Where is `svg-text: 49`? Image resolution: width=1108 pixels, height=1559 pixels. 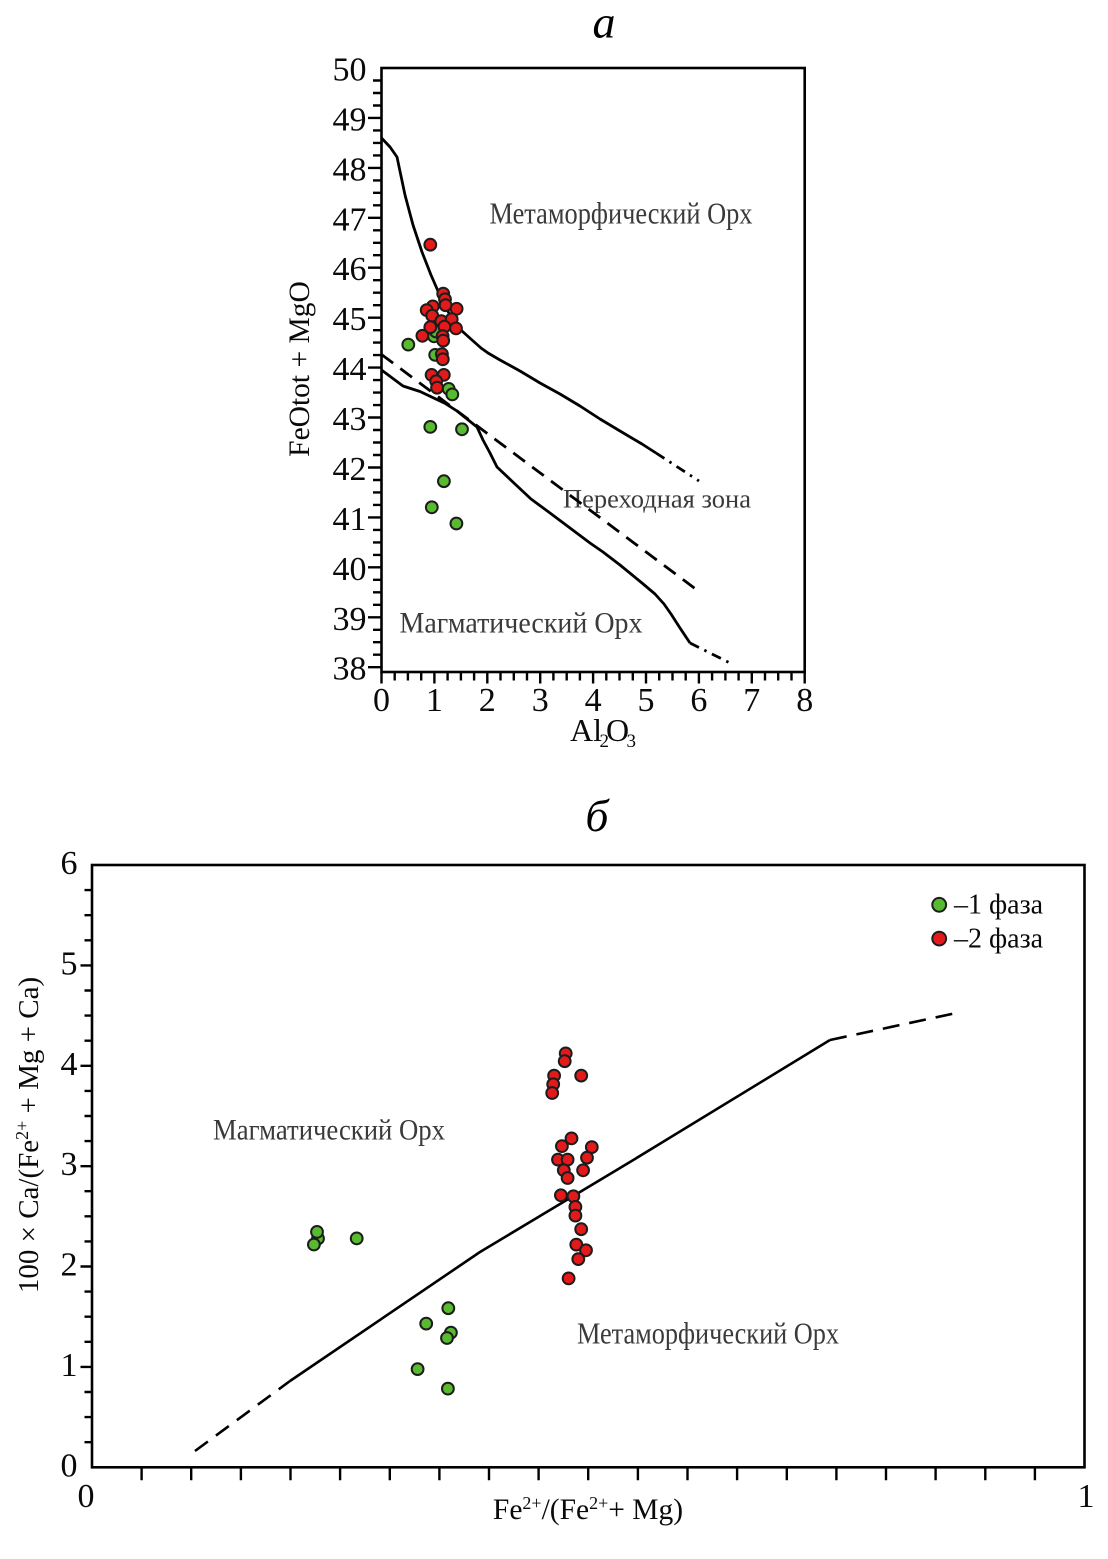
svg-text: 49 is located at coordinates (350, 119).